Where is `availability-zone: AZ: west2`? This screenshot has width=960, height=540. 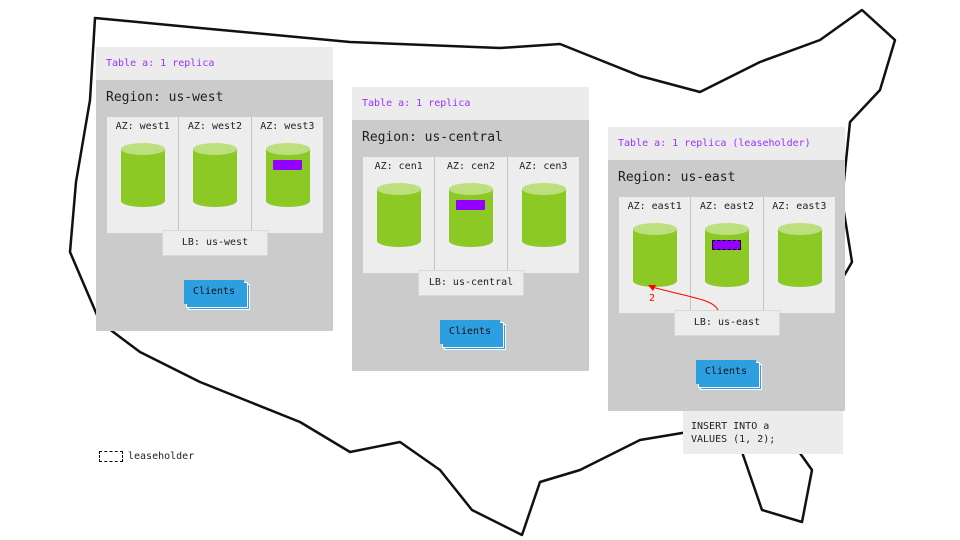
availability-zone: AZ: west2 is located at coordinates (215, 175).